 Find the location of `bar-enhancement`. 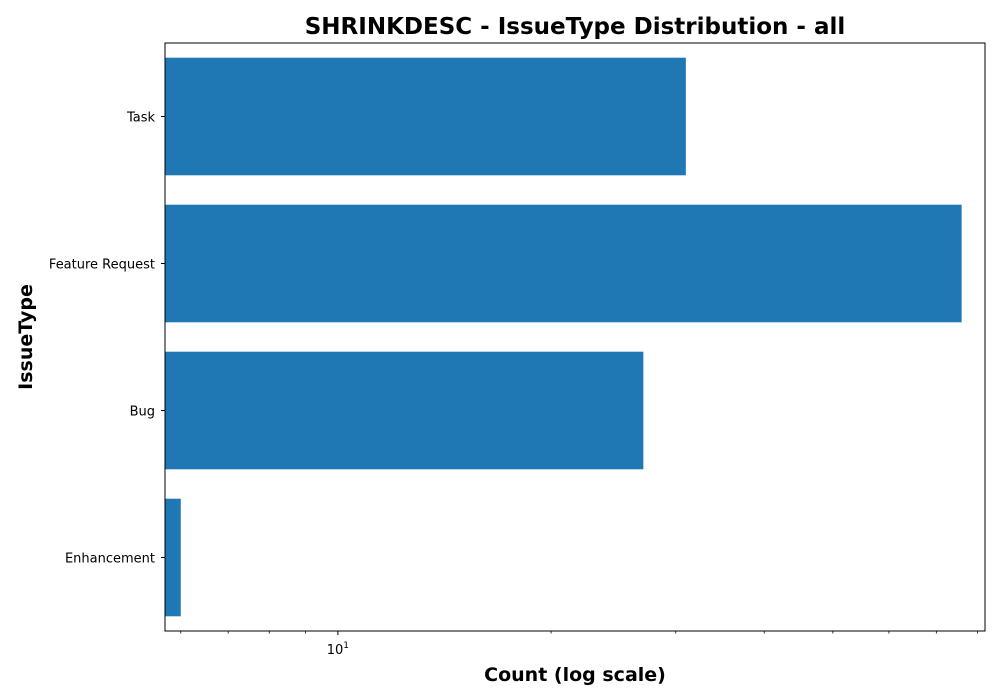

bar-enhancement is located at coordinates (173, 557).